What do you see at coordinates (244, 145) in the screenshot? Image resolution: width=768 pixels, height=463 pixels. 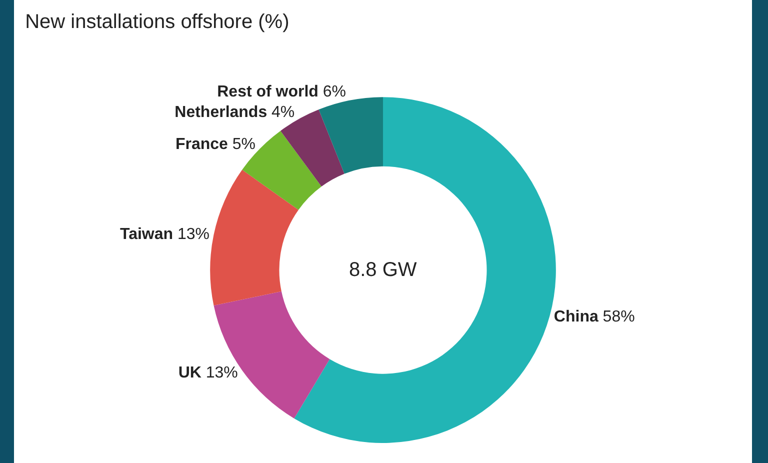 I see `data-label: 5%` at bounding box center [244, 145].